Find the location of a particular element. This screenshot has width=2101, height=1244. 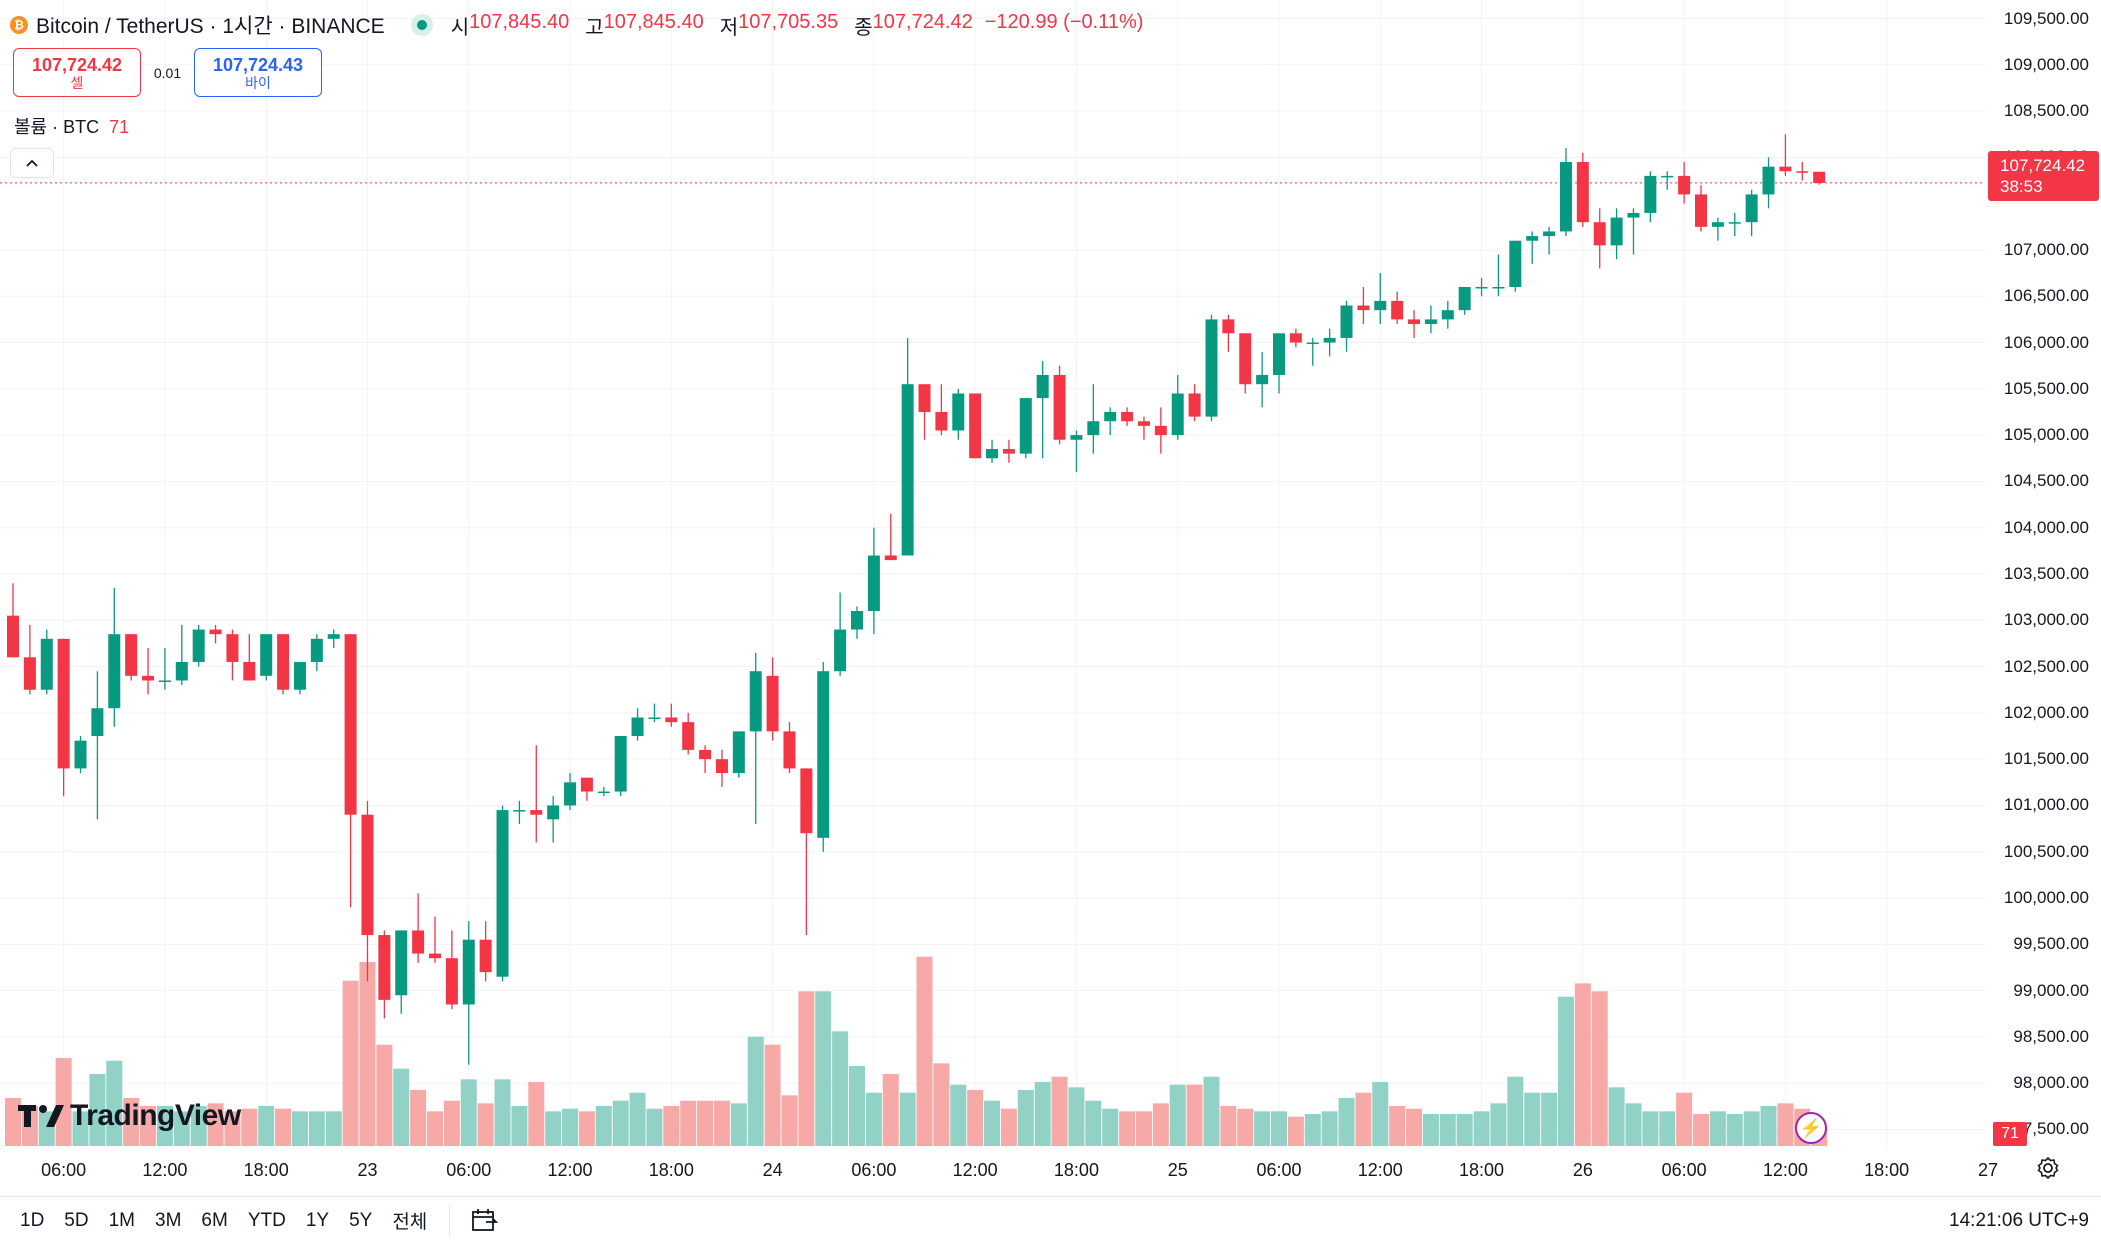

time-tick-label: 26 is located at coordinates (1582, 1170).